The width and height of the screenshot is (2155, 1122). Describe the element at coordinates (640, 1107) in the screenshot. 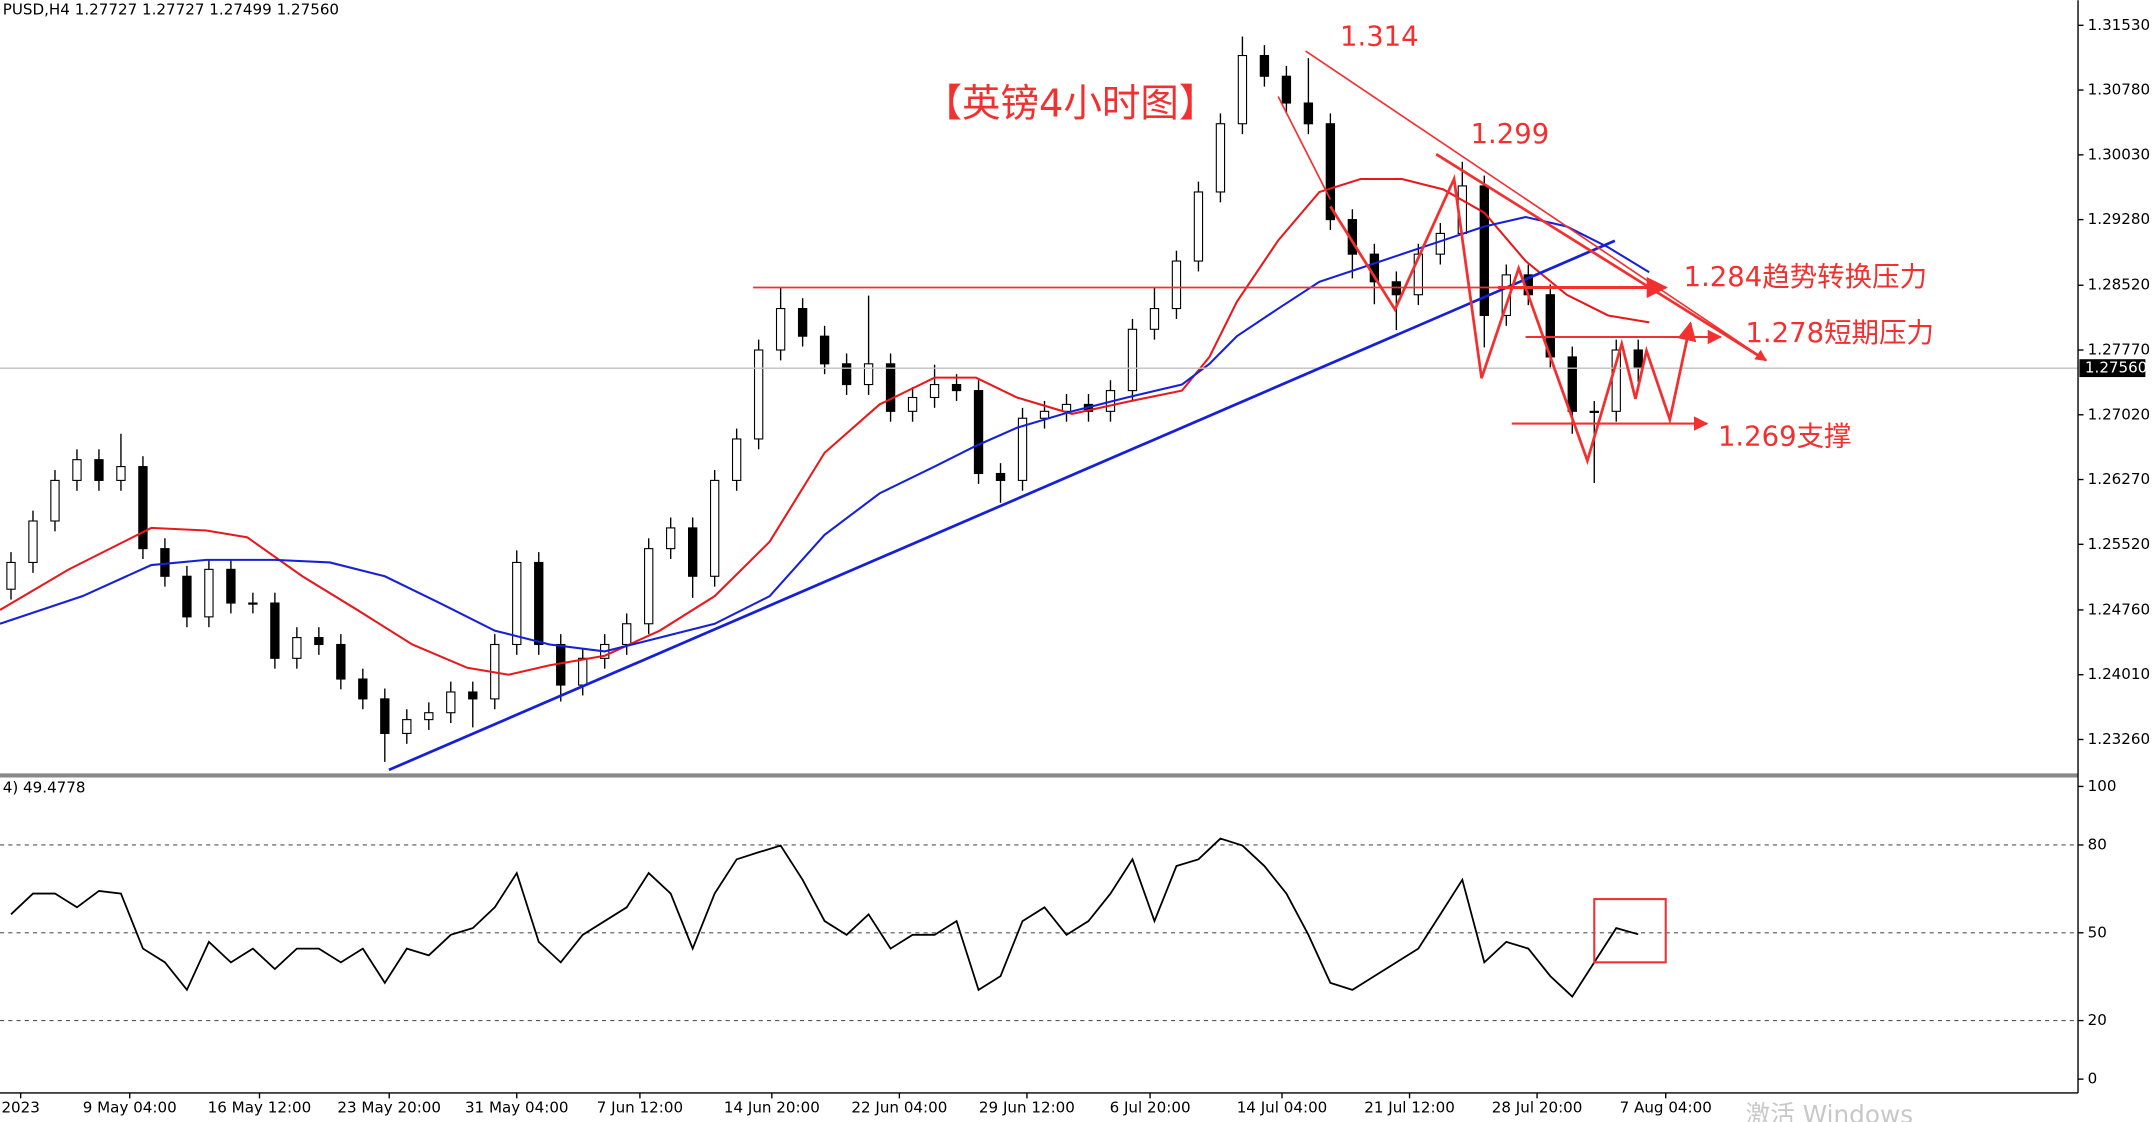

I see `x-tick-label: 7 Jun 12:00` at that location.